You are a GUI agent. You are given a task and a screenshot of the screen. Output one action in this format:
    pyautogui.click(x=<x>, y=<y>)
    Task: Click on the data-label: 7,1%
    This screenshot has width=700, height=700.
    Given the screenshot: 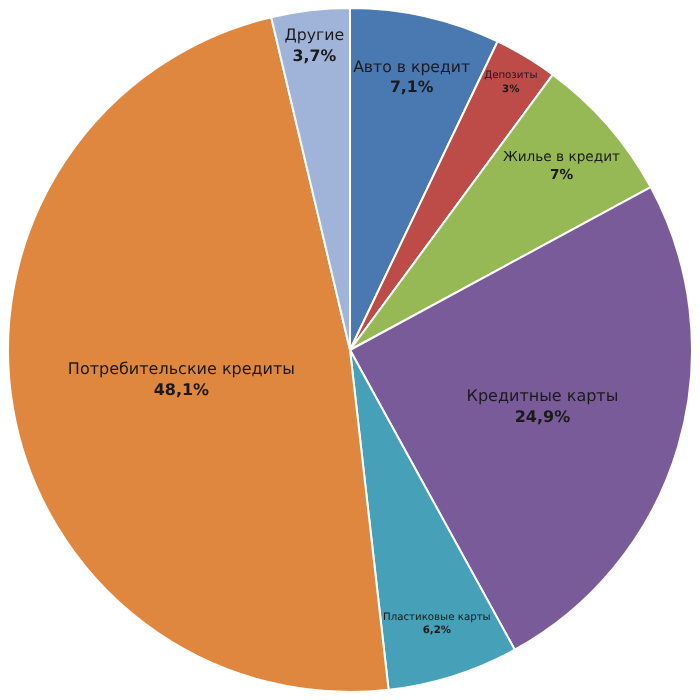 What is the action you would take?
    pyautogui.click(x=411, y=86)
    